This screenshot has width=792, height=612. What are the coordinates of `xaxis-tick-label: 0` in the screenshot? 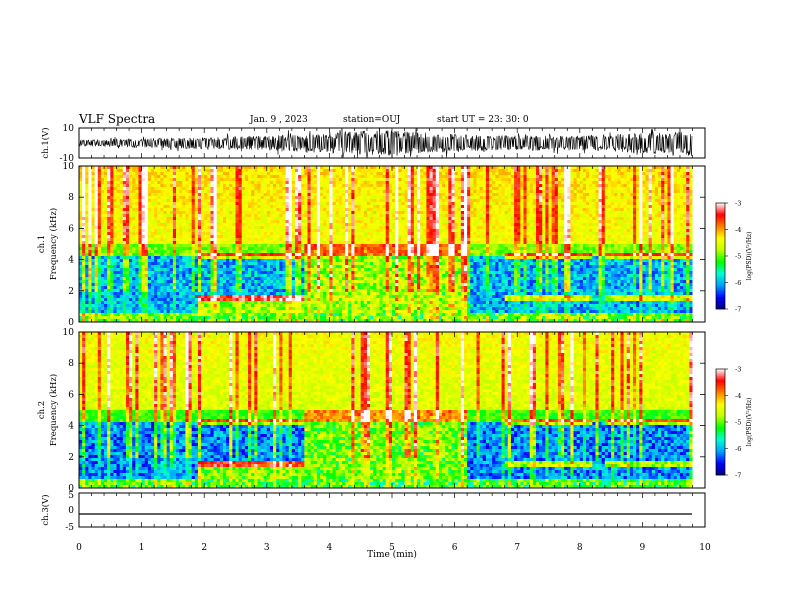 It's located at (79, 548).